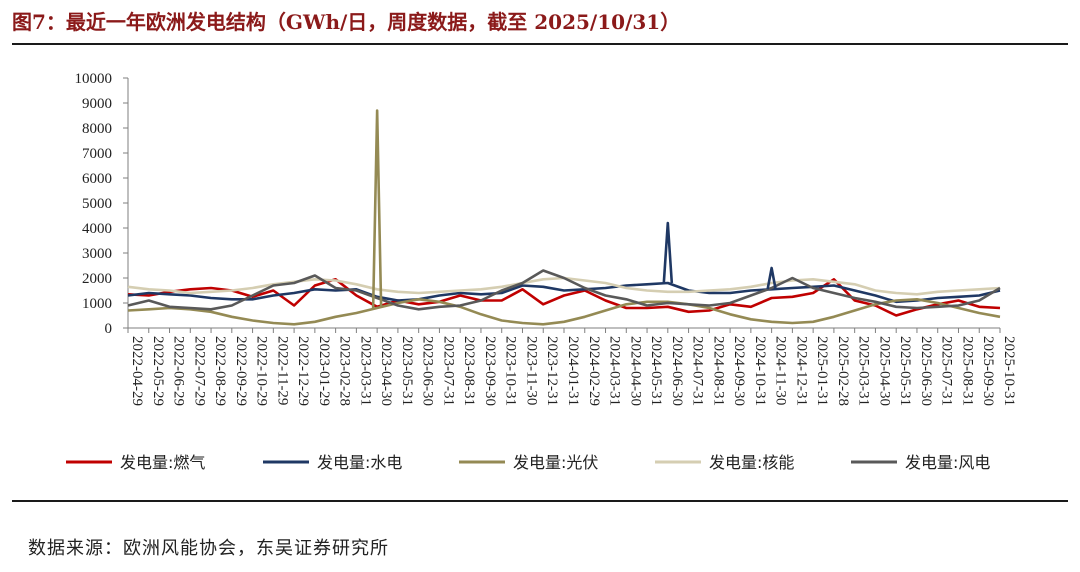 This screenshot has height=572, width=1080. I want to click on legend-item: 发电量:核能, so click(724, 462).